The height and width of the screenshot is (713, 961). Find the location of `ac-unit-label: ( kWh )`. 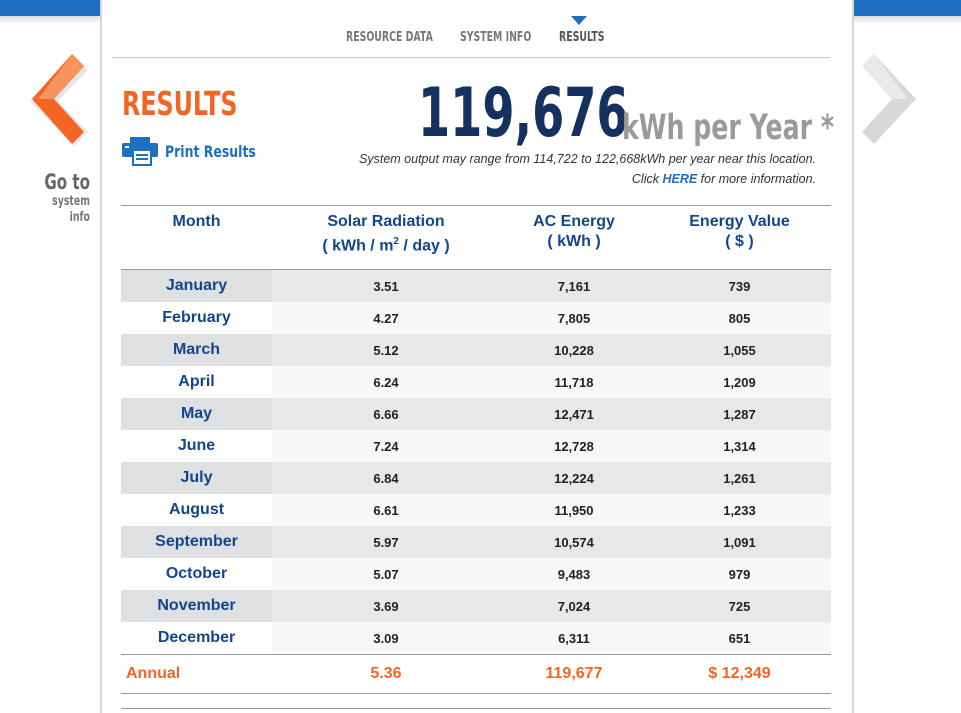

ac-unit-label: ( kWh ) is located at coordinates (574, 241).